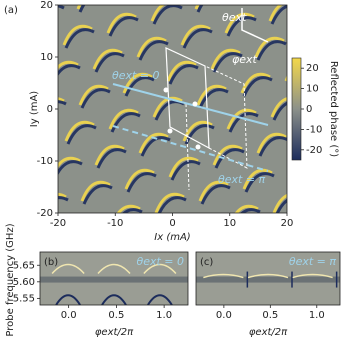  I want to click on band, so click(268, 279).